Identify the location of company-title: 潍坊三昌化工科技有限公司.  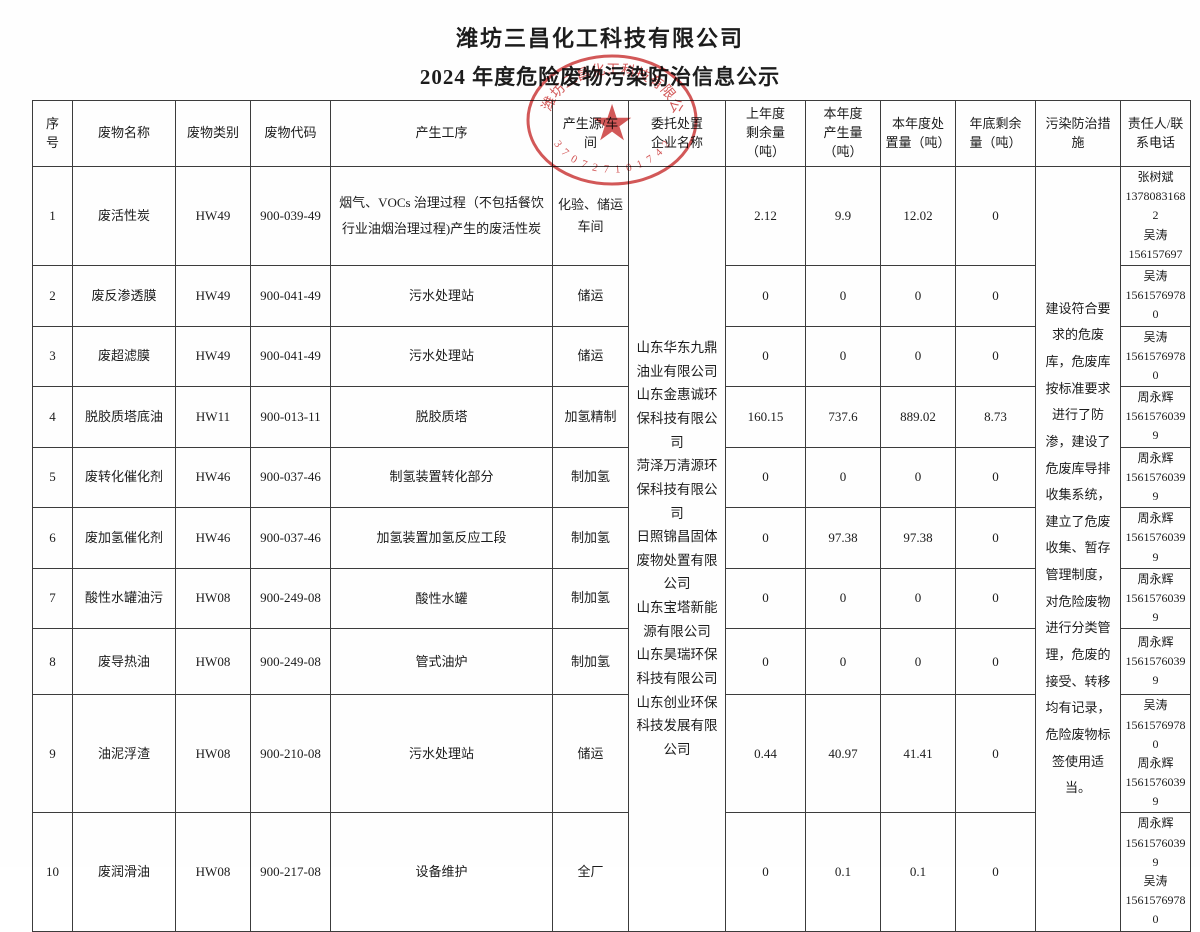
(599, 38).